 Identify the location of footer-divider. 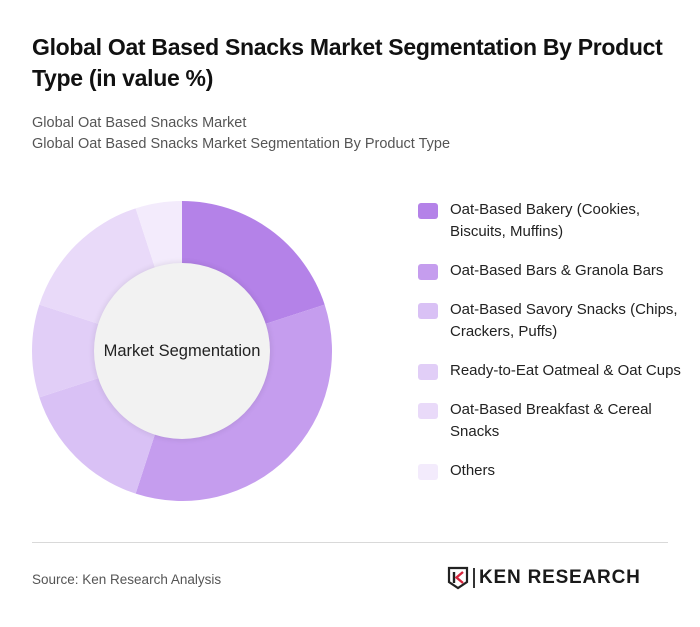
(350, 542).